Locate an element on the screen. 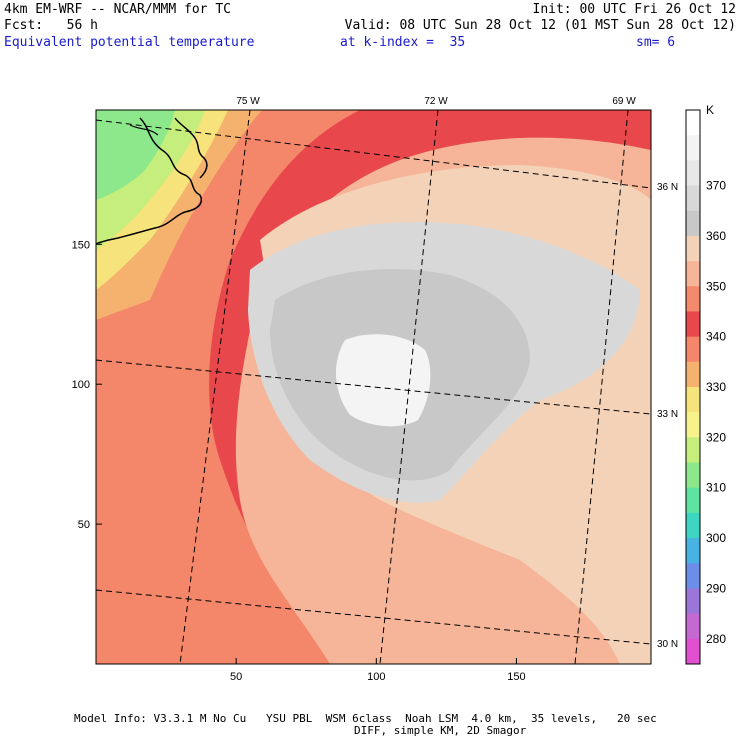 This screenshot has width=740, height=740. lon-label-69w: 69 W is located at coordinates (624, 101).